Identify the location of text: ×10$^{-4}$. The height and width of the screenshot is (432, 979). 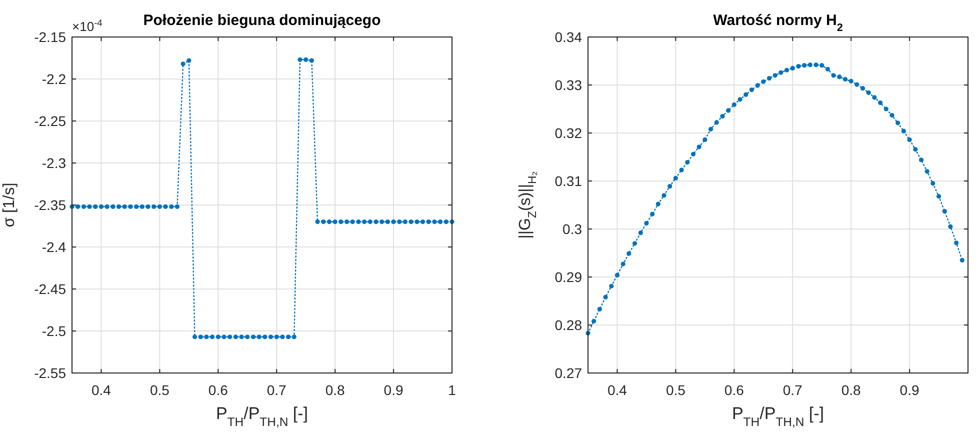
(87, 26).